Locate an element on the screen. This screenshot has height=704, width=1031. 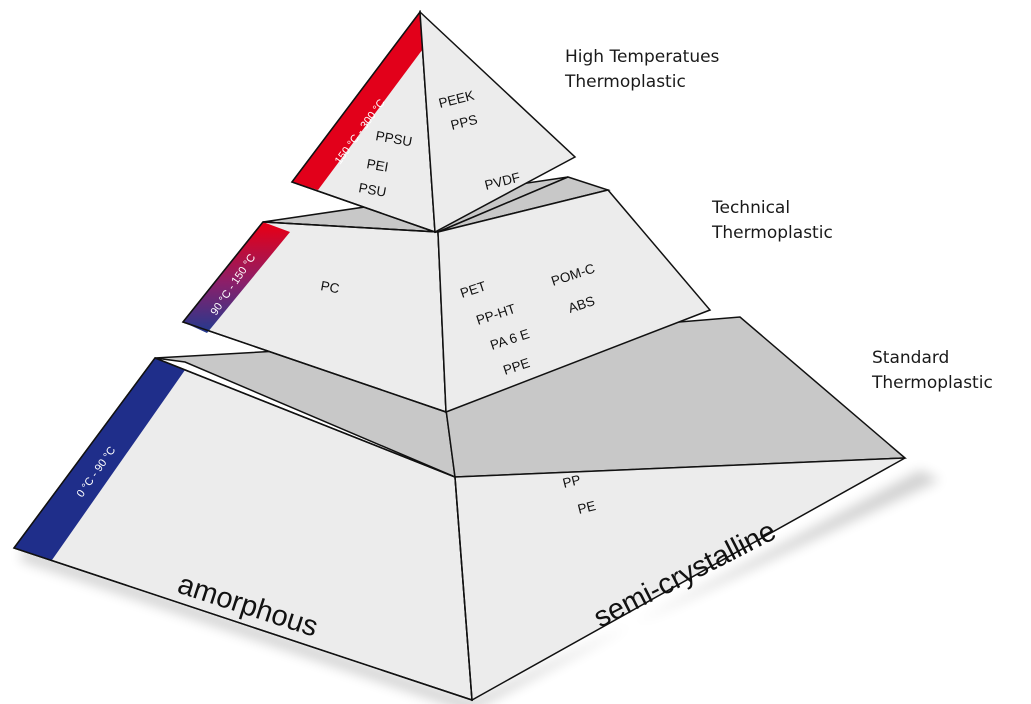
bottom-temperature-band is located at coordinates (99, 459).